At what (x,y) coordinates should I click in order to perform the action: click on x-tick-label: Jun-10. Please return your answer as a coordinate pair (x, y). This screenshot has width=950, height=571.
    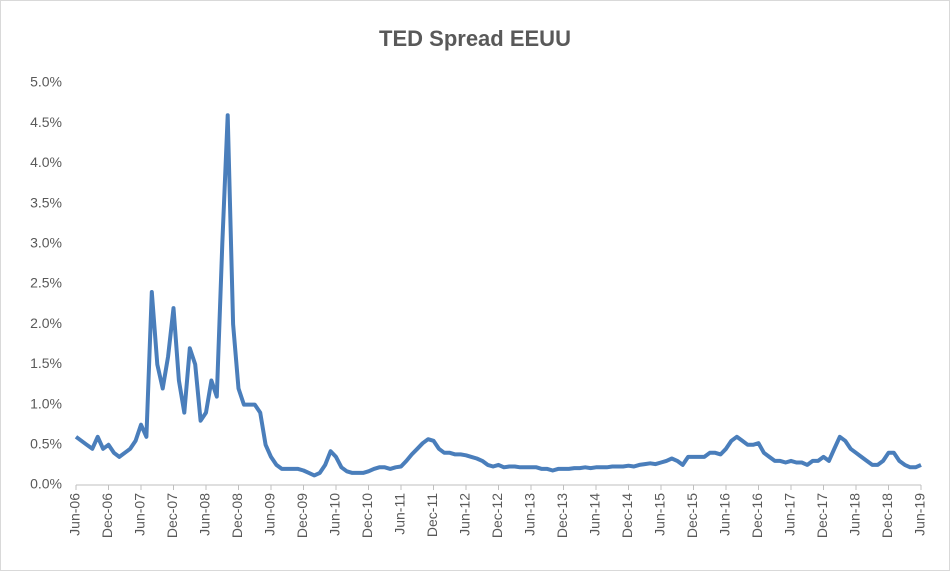
    Looking at the image, I should click on (335, 514).